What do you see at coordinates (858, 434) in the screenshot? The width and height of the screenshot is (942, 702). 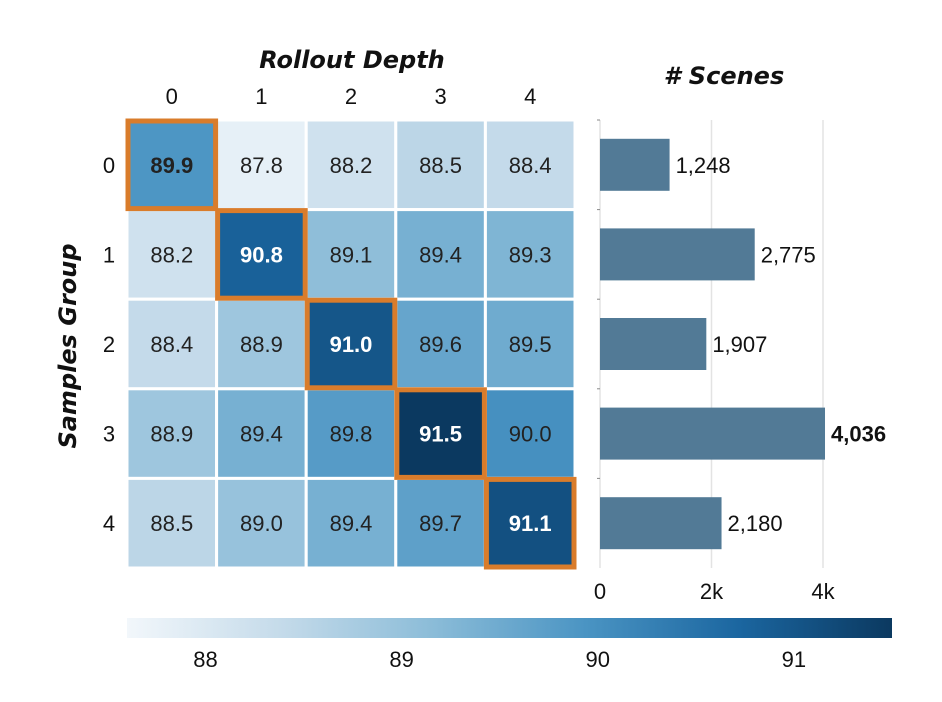 I see `bar-value-label: 4,036` at bounding box center [858, 434].